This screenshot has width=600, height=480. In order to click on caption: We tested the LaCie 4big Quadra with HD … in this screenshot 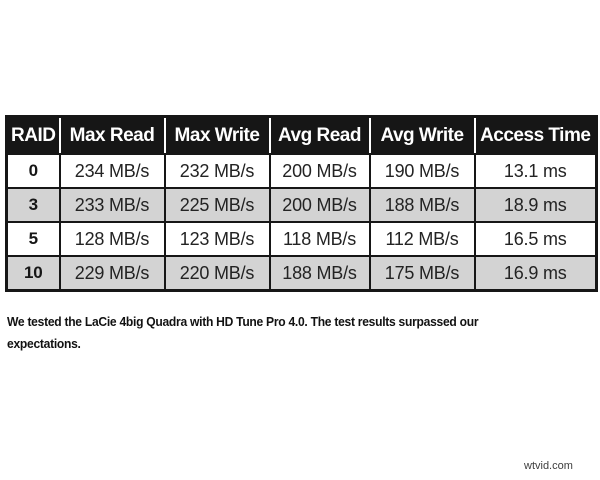, I will do `click(243, 333)`.